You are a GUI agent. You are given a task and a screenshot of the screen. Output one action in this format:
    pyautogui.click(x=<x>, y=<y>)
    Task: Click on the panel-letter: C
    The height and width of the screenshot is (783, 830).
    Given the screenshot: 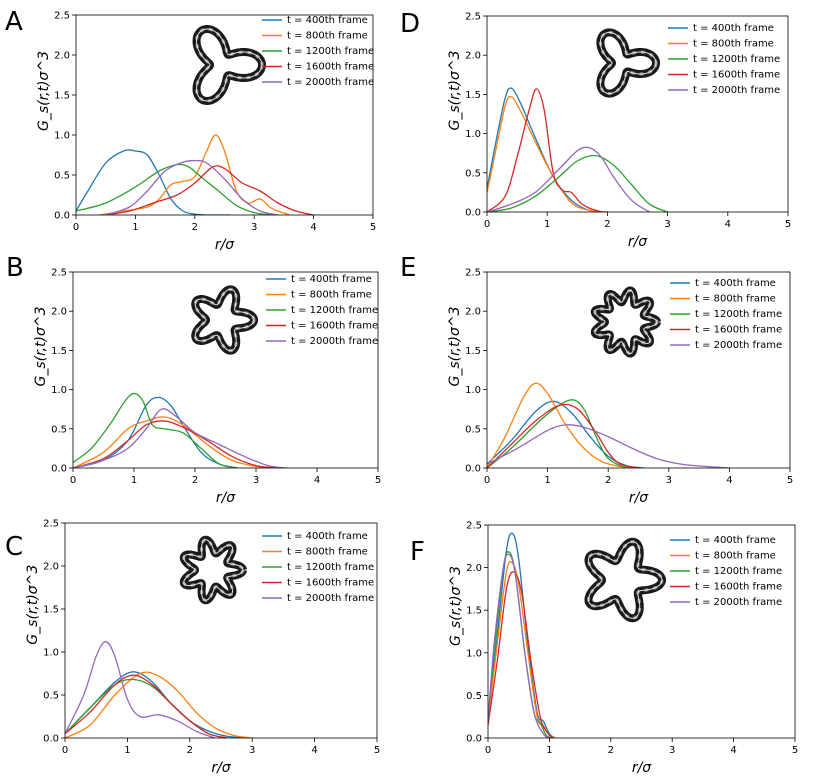 What is the action you would take?
    pyautogui.click(x=14, y=547)
    